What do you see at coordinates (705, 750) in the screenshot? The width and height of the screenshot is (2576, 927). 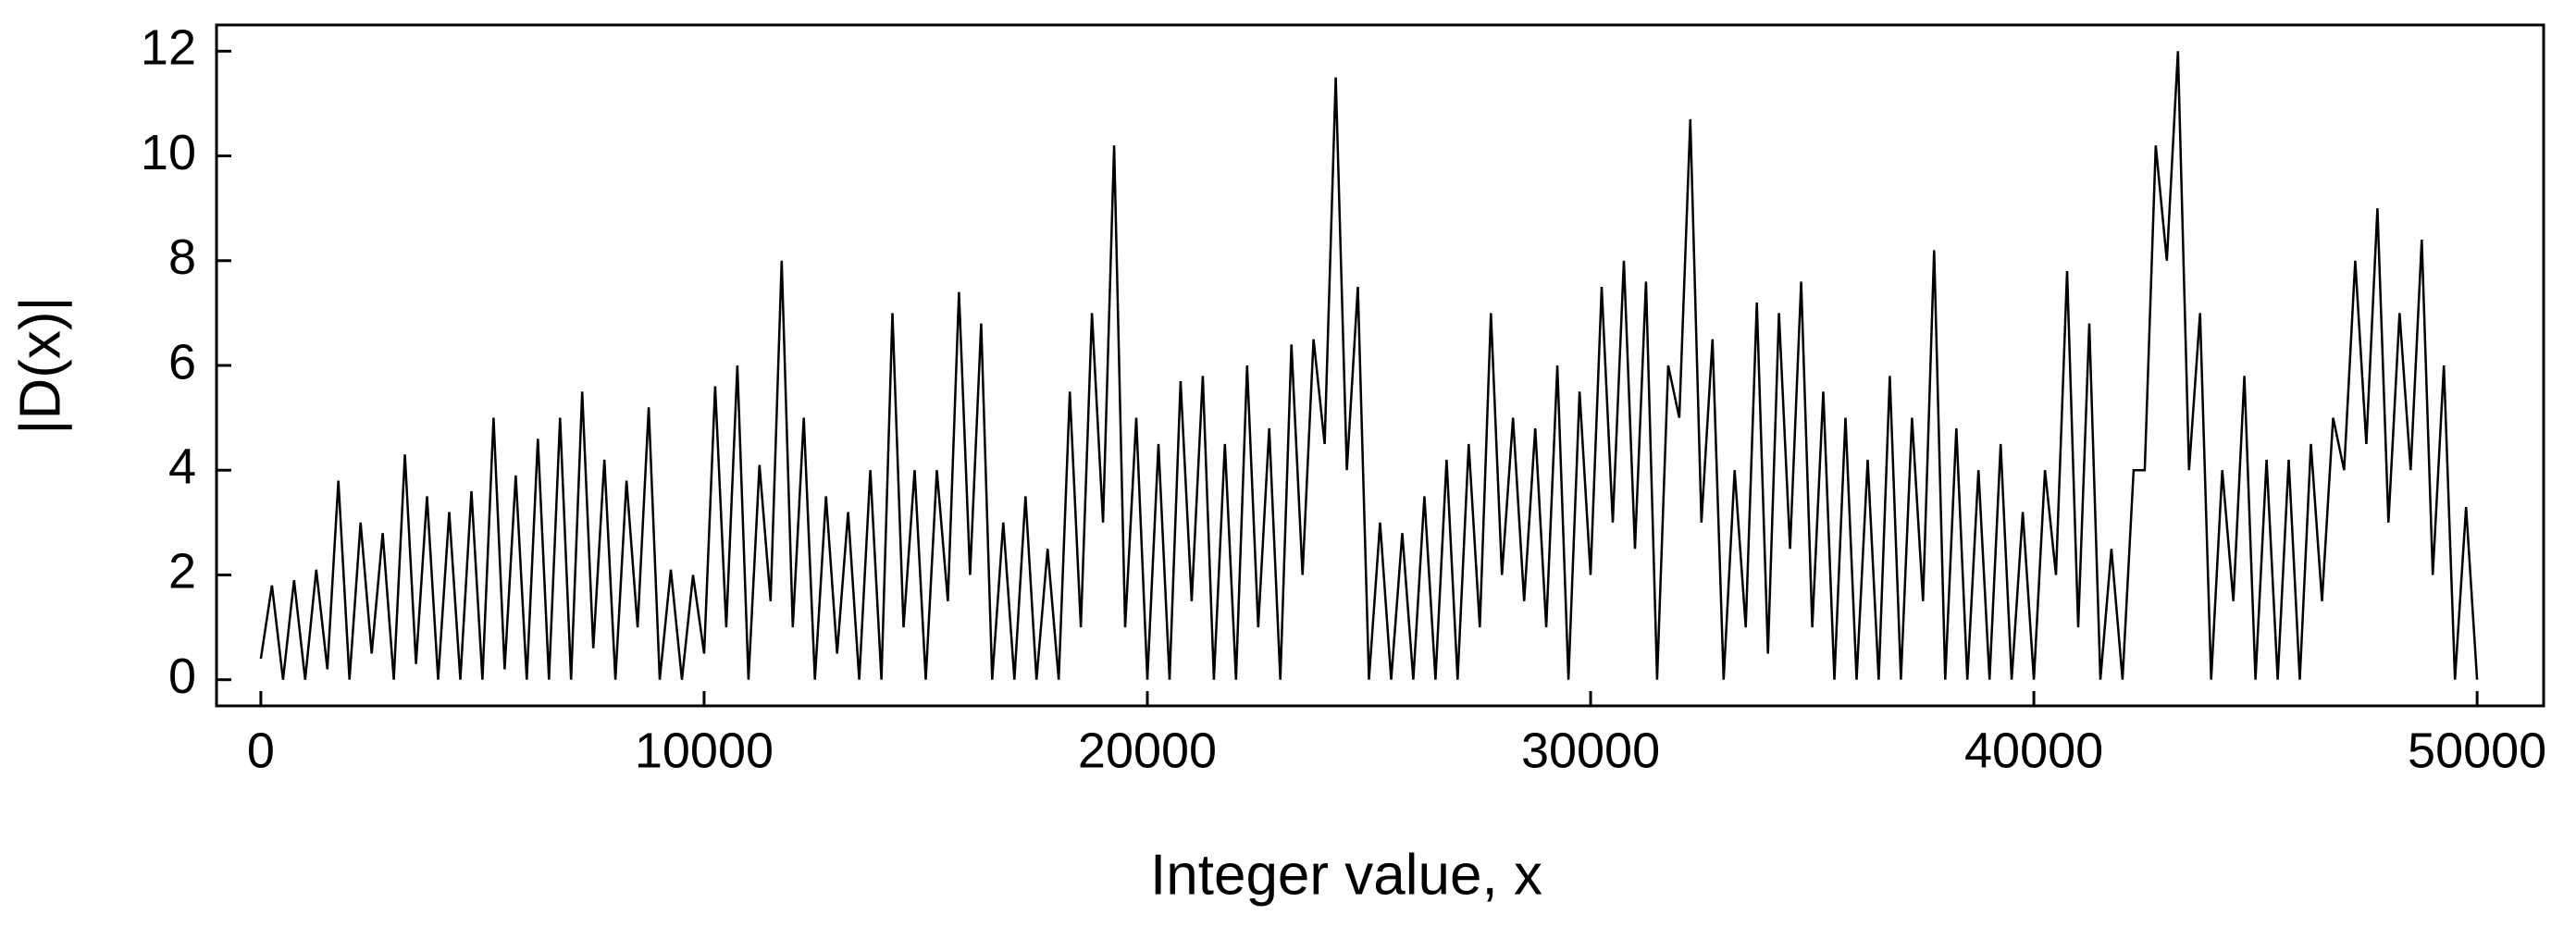 I see `x-tick-label: 10000` at bounding box center [705, 750].